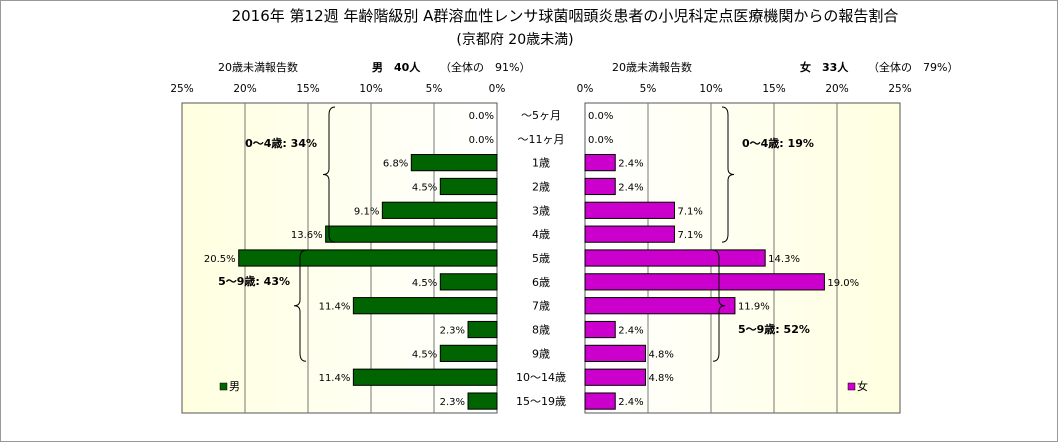 The width and height of the screenshot is (1059, 443). What do you see at coordinates (541, 353) in the screenshot?
I see `category-label: 9歳` at bounding box center [541, 353].